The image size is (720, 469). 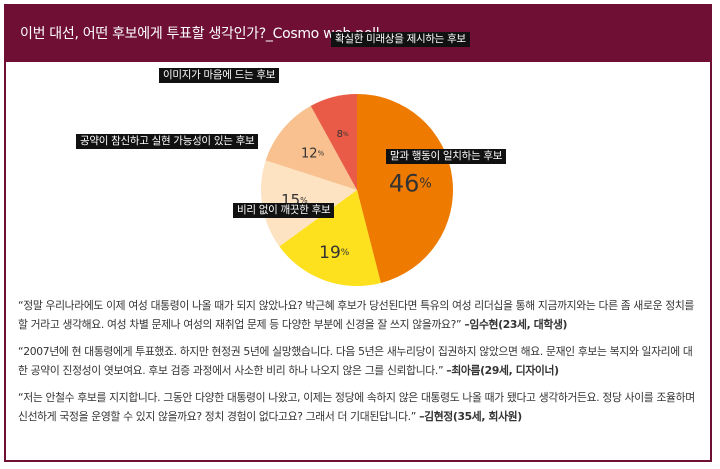 I want to click on pie-slice-consistent, so click(x=405, y=188).